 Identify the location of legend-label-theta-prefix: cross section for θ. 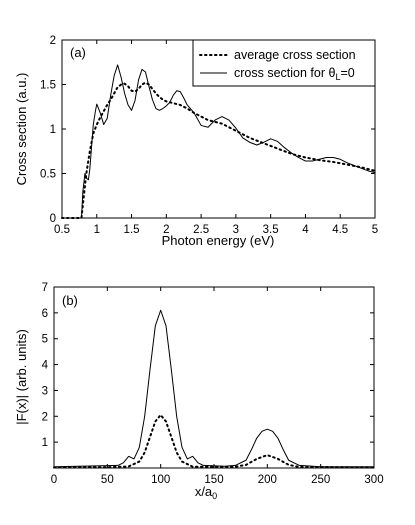
(284, 73).